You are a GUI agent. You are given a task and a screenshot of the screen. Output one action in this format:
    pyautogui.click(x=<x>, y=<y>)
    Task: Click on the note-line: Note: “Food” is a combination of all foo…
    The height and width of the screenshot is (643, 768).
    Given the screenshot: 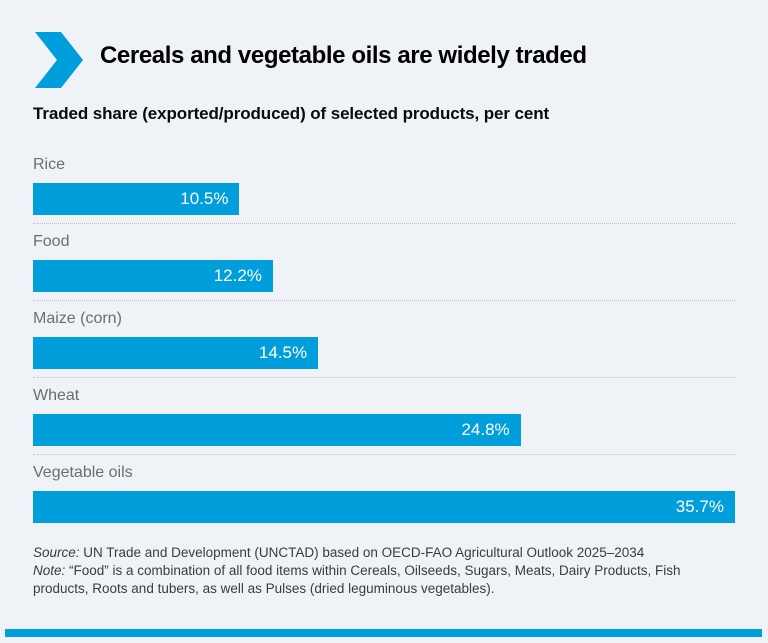 What is the action you would take?
    pyautogui.click(x=386, y=580)
    